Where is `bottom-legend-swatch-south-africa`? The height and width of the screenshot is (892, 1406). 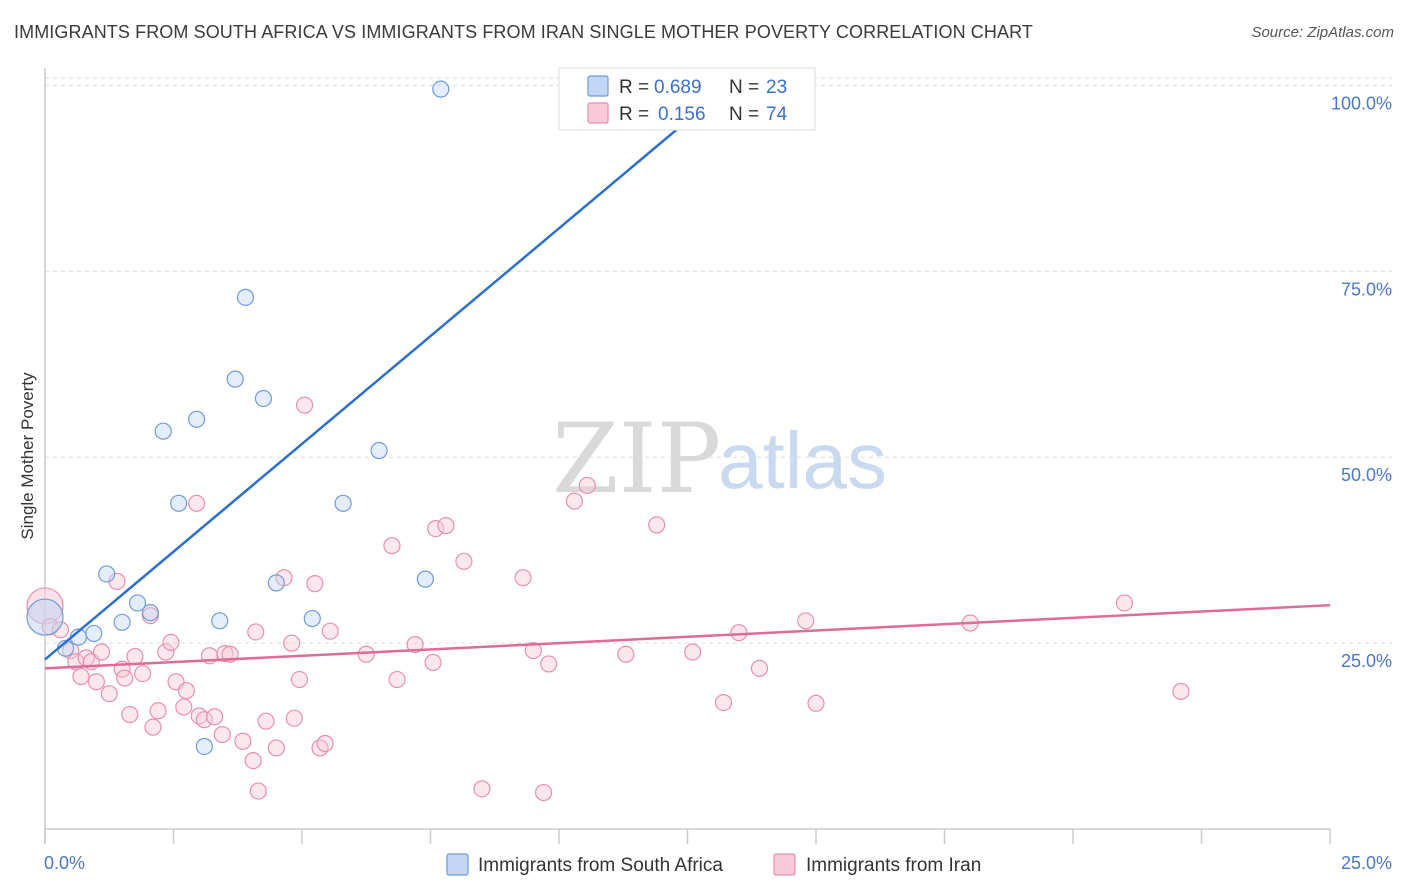
bottom-legend-swatch-south-africa is located at coordinates (457, 864).